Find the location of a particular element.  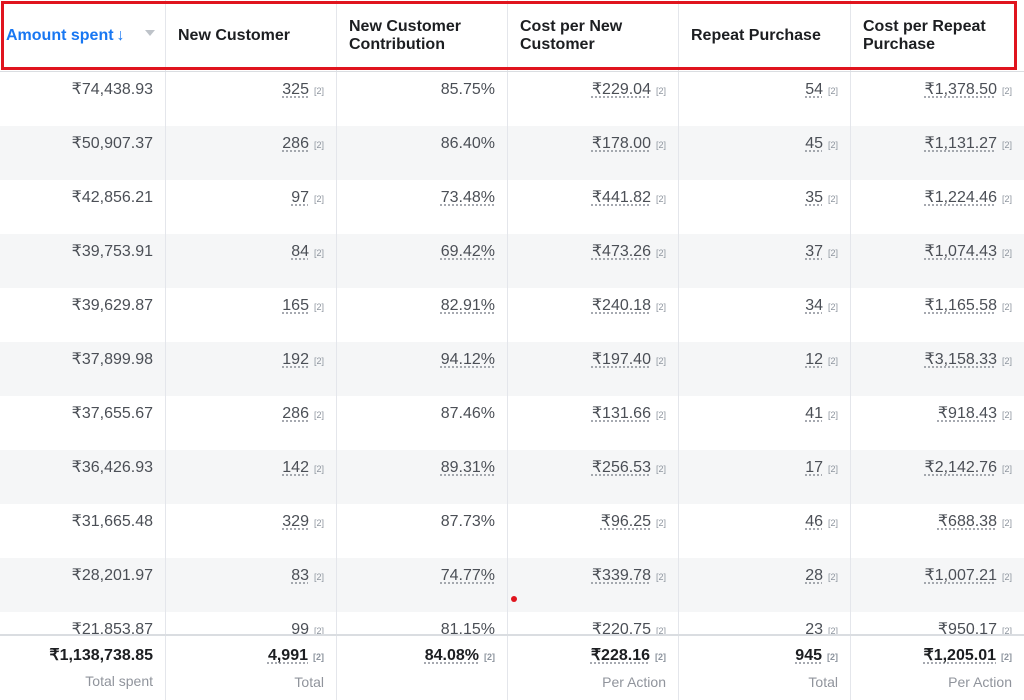

cell-value: ₹1,224.46 is located at coordinates (960, 197).